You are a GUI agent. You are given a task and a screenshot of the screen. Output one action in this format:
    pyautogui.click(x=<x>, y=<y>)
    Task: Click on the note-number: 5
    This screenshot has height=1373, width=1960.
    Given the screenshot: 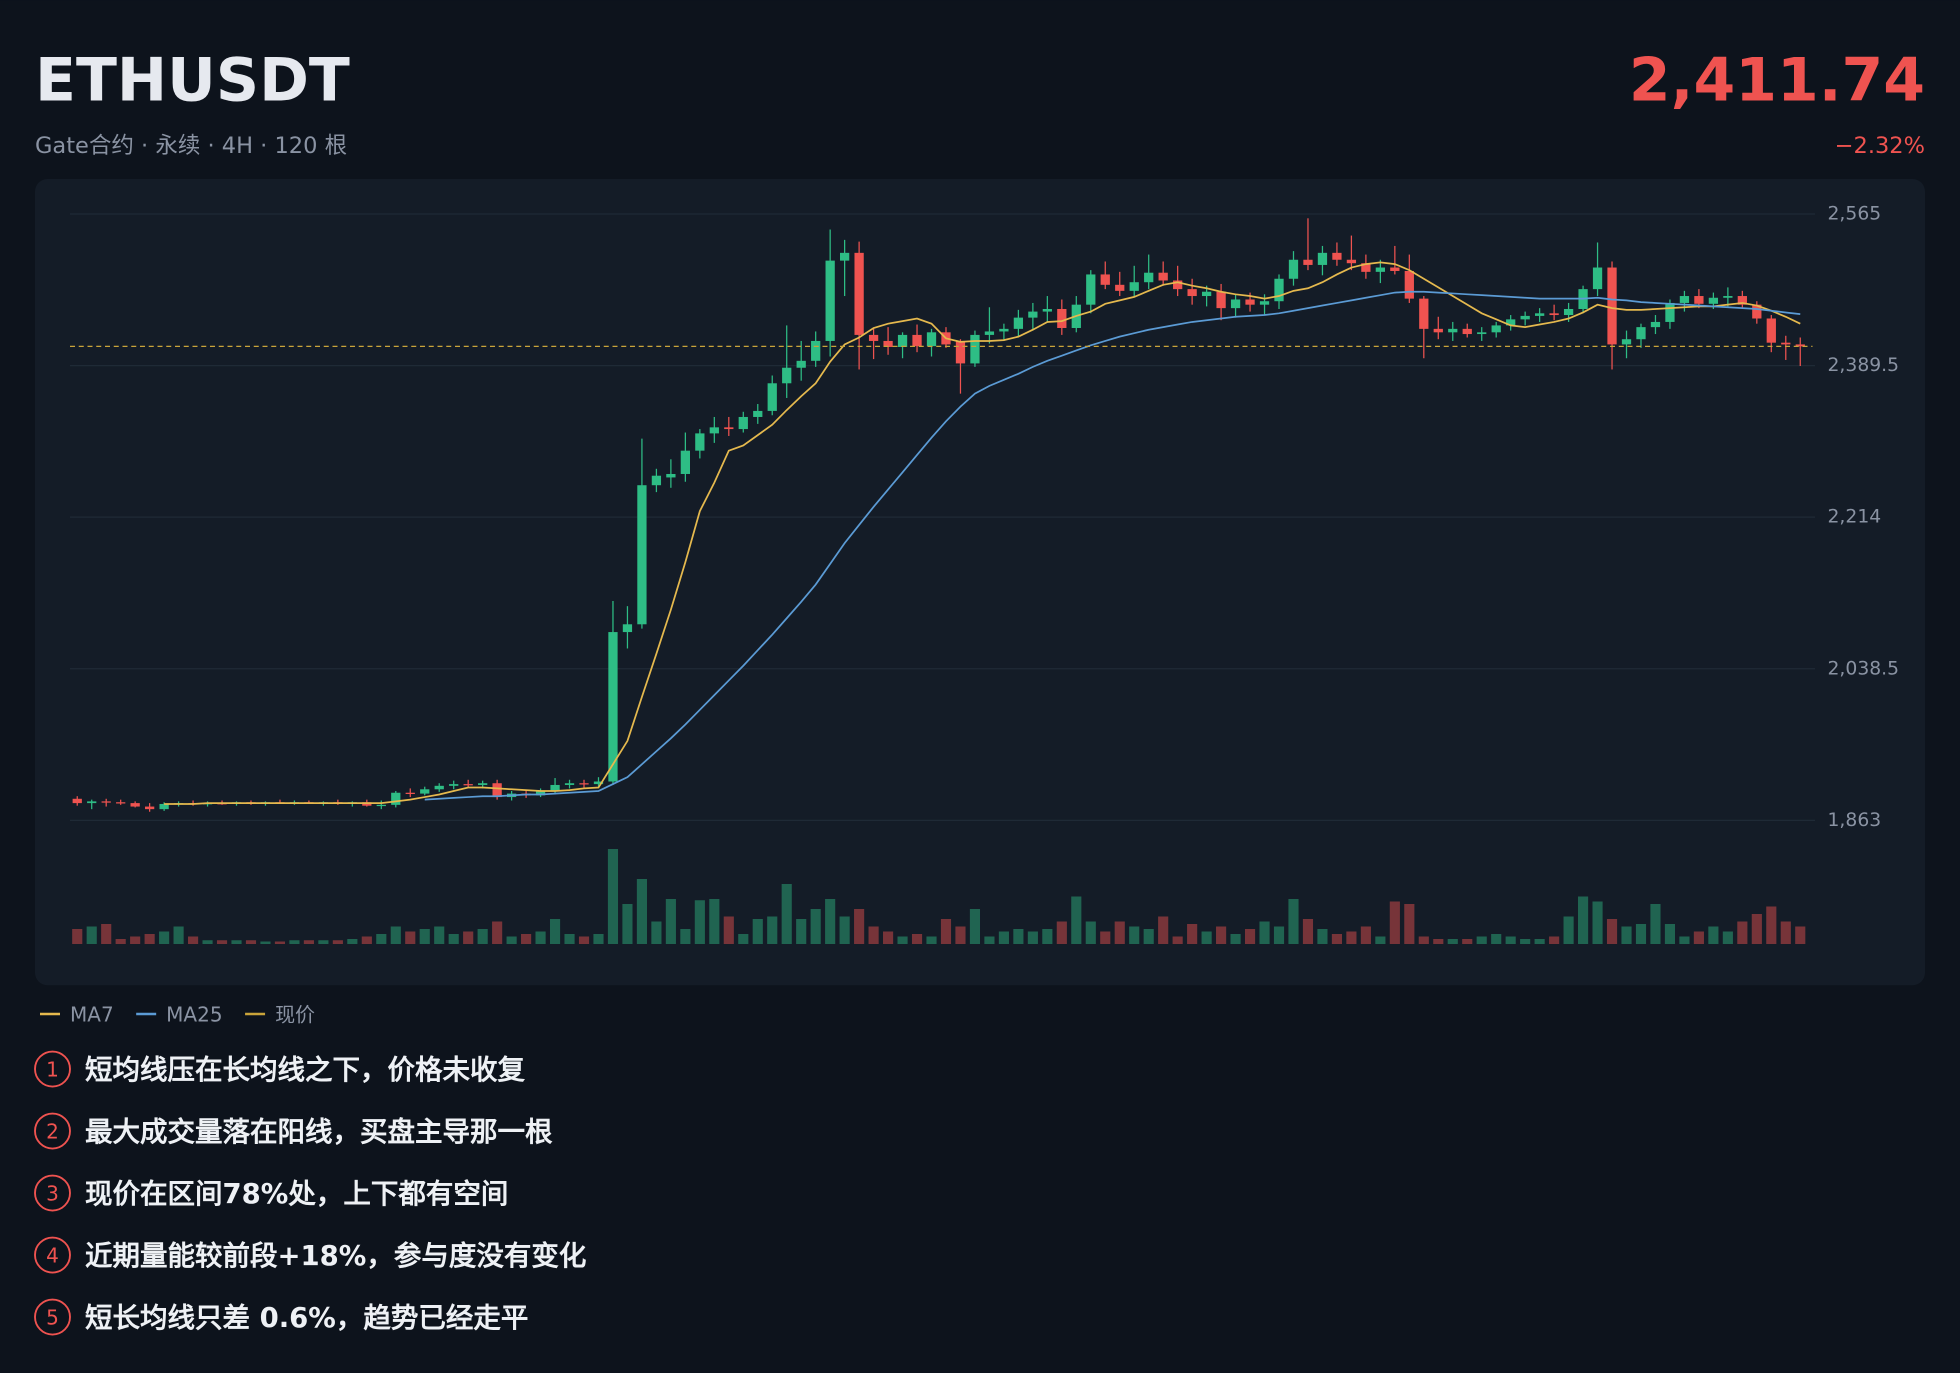 What is the action you would take?
    pyautogui.click(x=52, y=1318)
    